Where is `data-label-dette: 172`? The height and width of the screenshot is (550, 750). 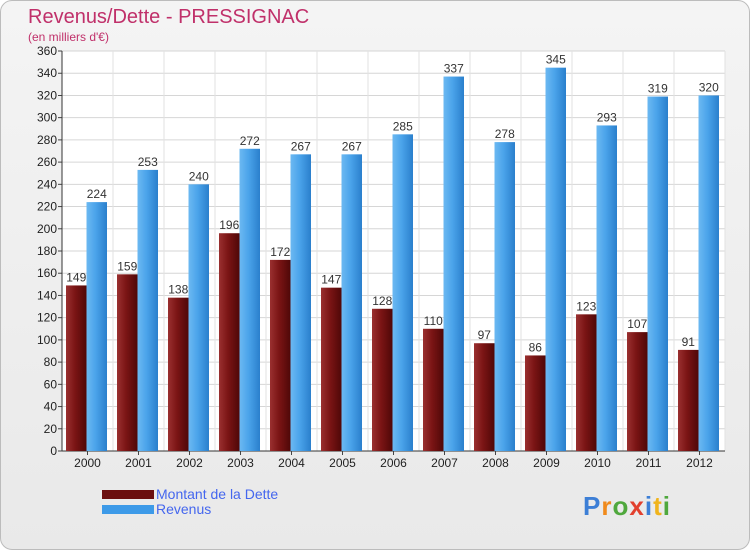 data-label-dette: 172 is located at coordinates (280, 252).